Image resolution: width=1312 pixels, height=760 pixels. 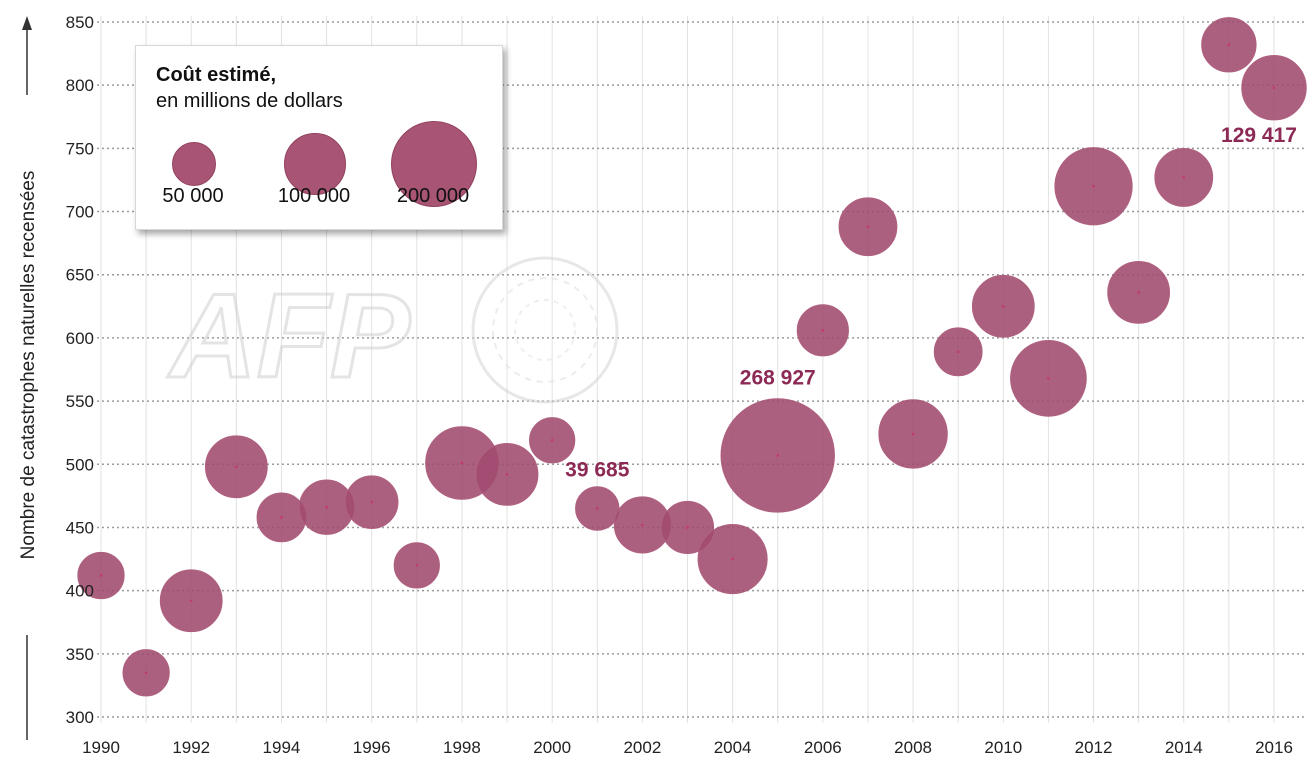 What do you see at coordinates (597, 470) in the screenshot?
I see `data-label: 39 685` at bounding box center [597, 470].